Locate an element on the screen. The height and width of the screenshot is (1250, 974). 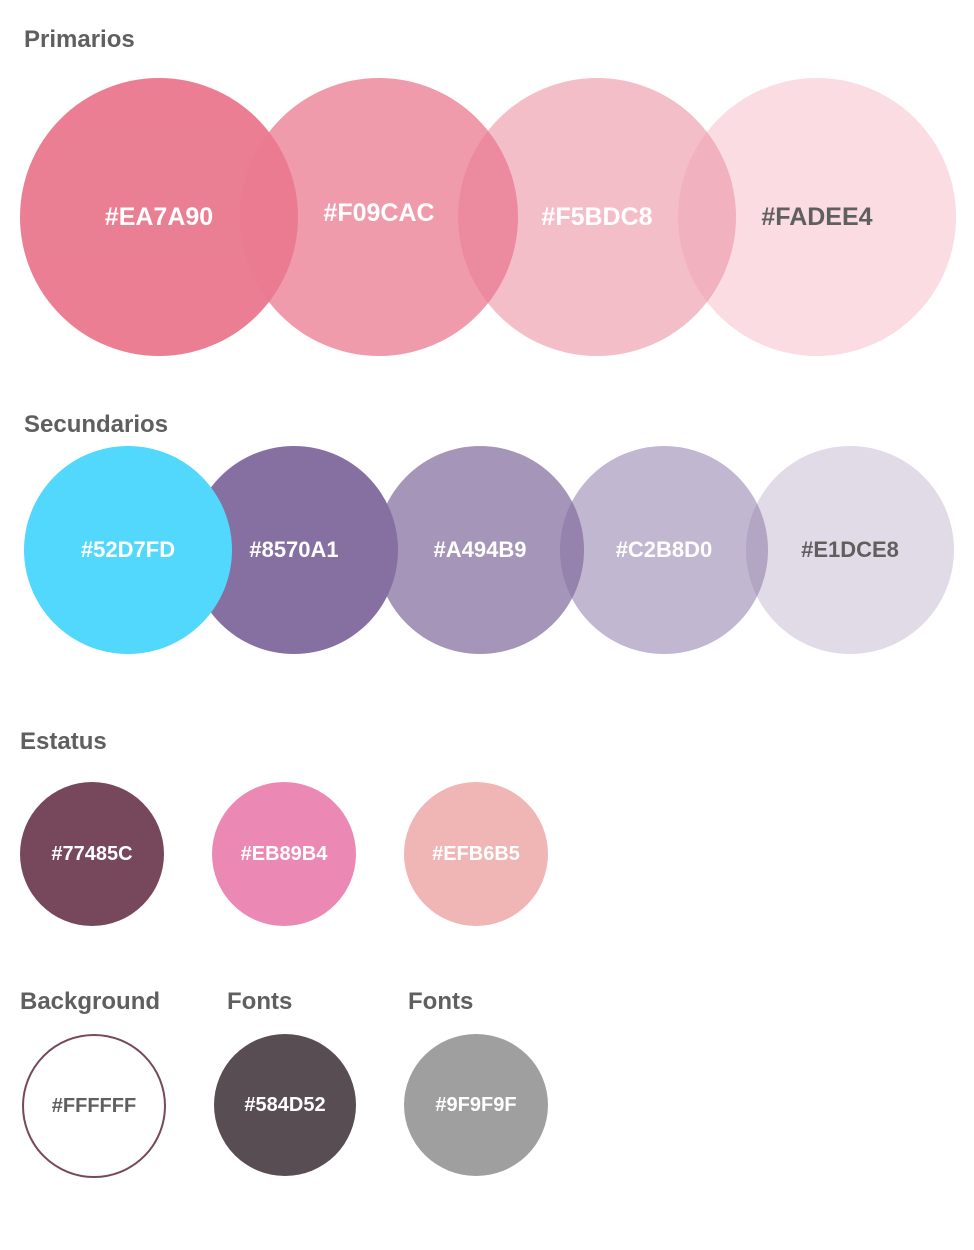
swatch-status-1: #77485C is located at coordinates (92, 854).